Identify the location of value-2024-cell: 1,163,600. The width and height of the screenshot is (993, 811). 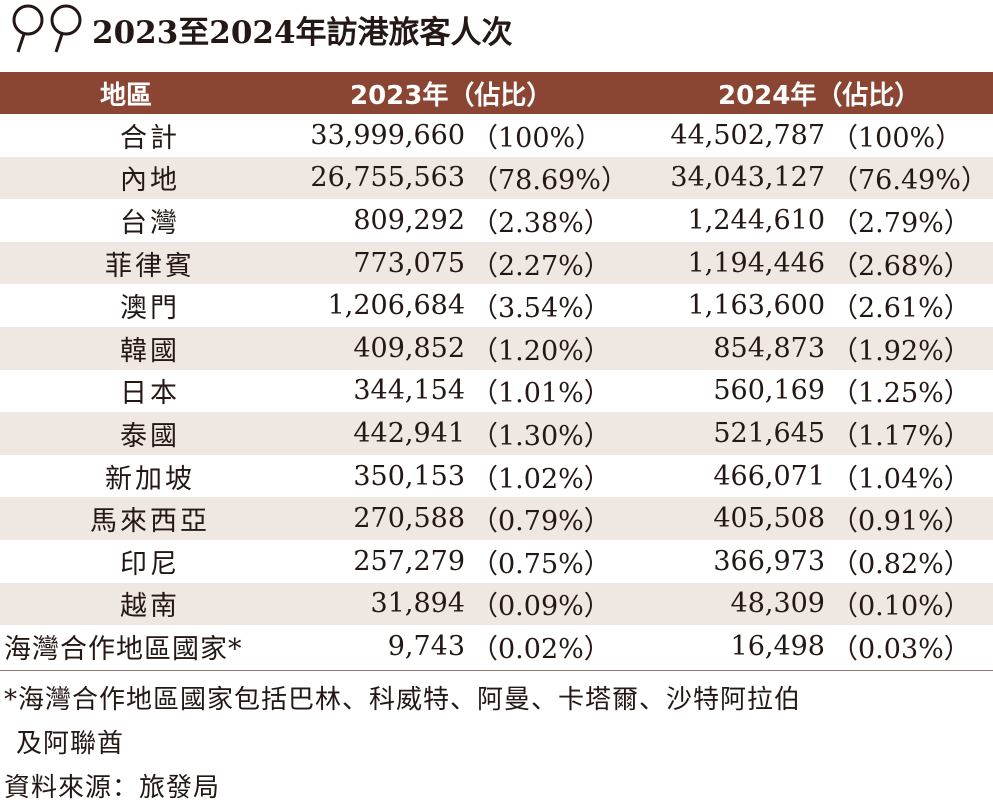
(756, 306).